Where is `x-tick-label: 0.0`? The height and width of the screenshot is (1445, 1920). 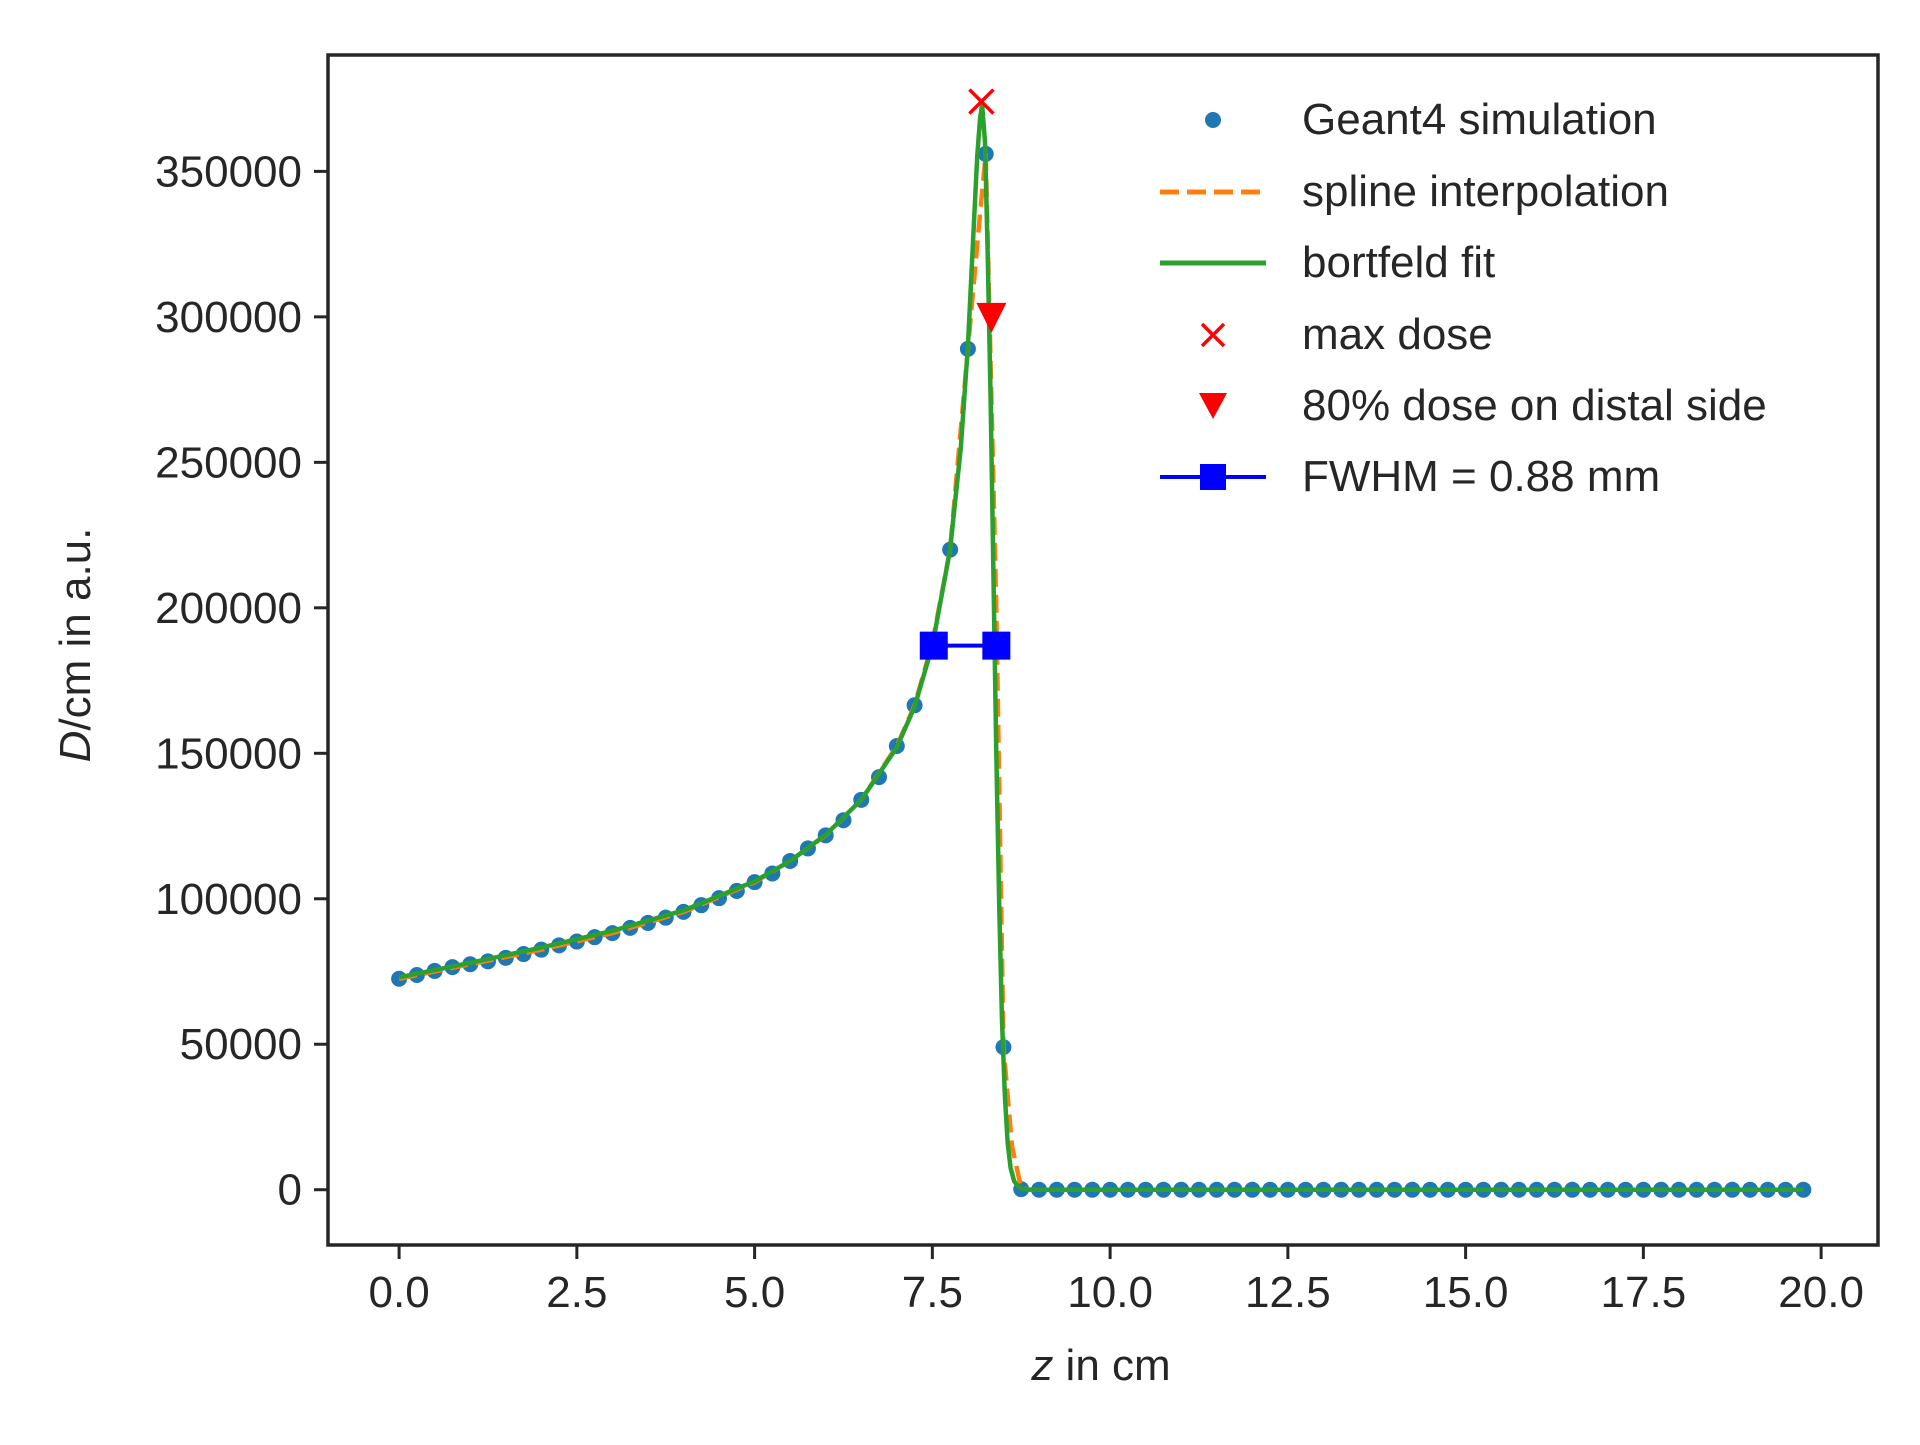
x-tick-label: 0.0 is located at coordinates (399, 1292).